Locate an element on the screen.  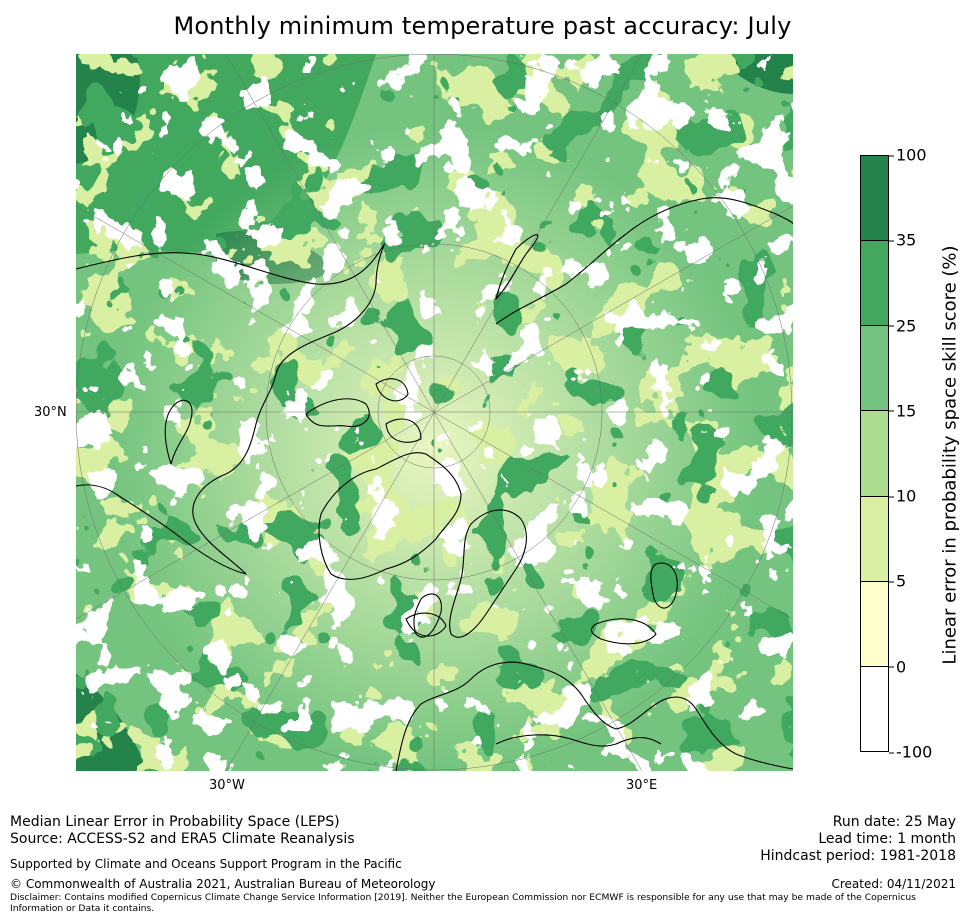
coast-caspian is located at coordinates (664, 585).